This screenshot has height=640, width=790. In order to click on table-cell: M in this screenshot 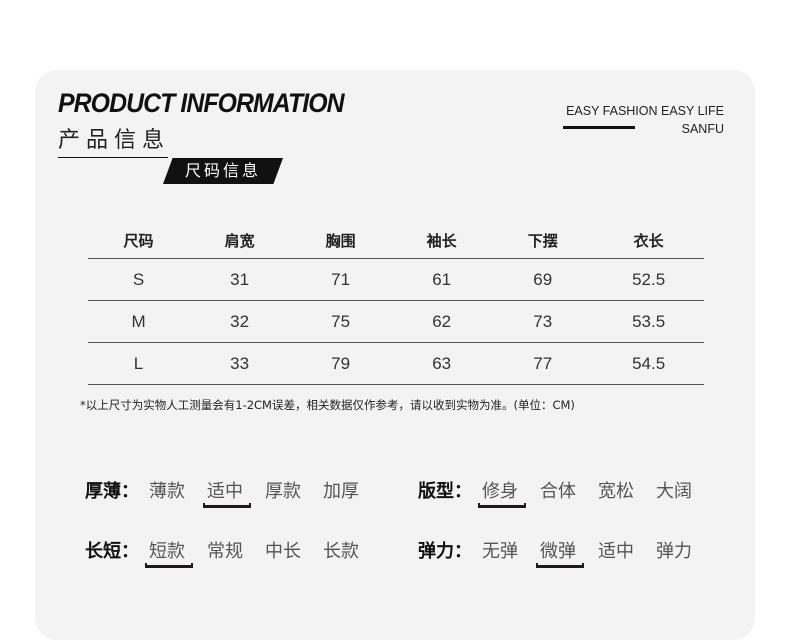, I will do `click(139, 321)`.